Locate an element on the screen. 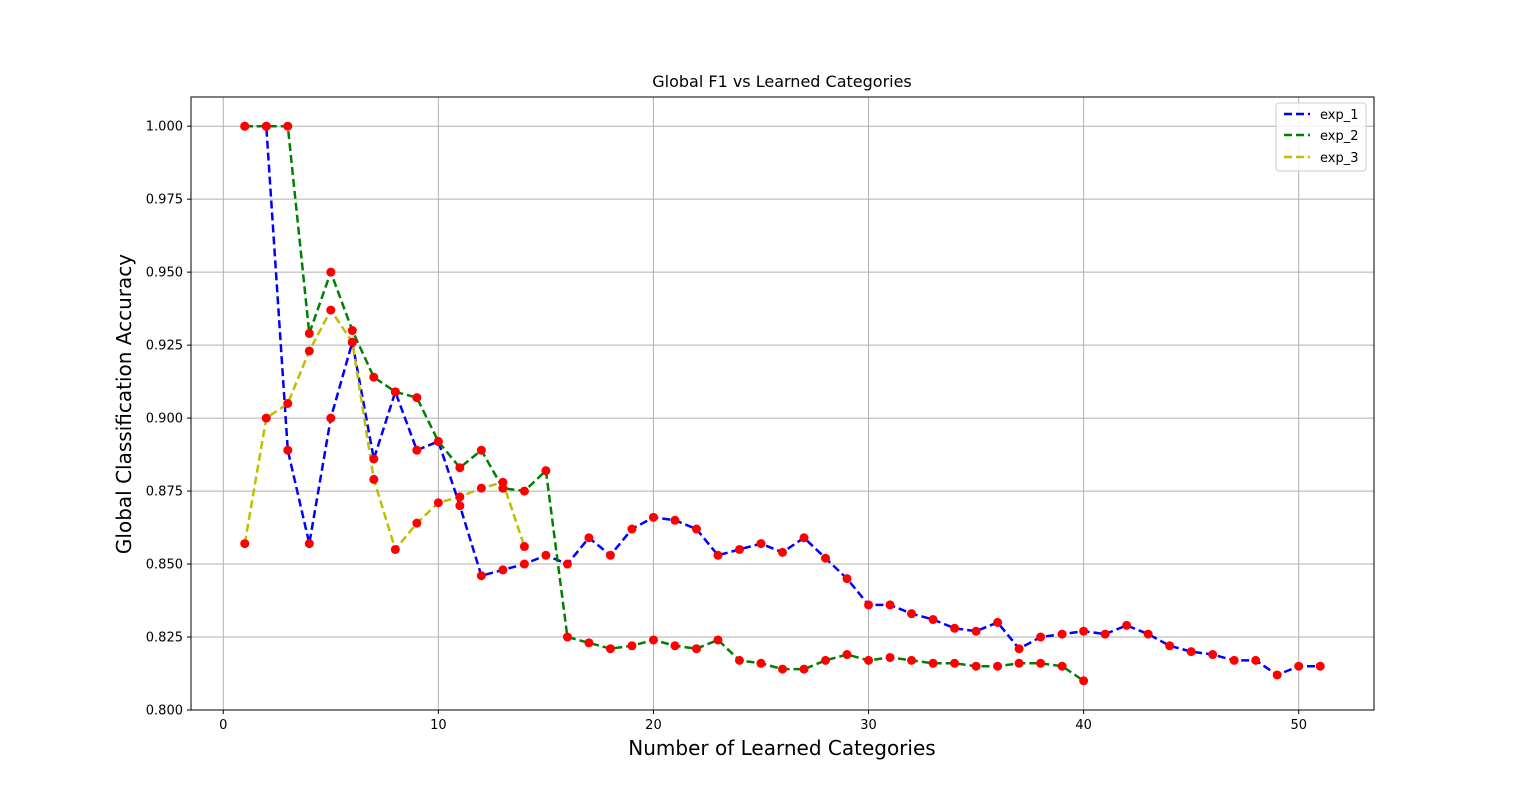 The height and width of the screenshot is (798, 1527). x-tick-label: 10 is located at coordinates (438, 725).